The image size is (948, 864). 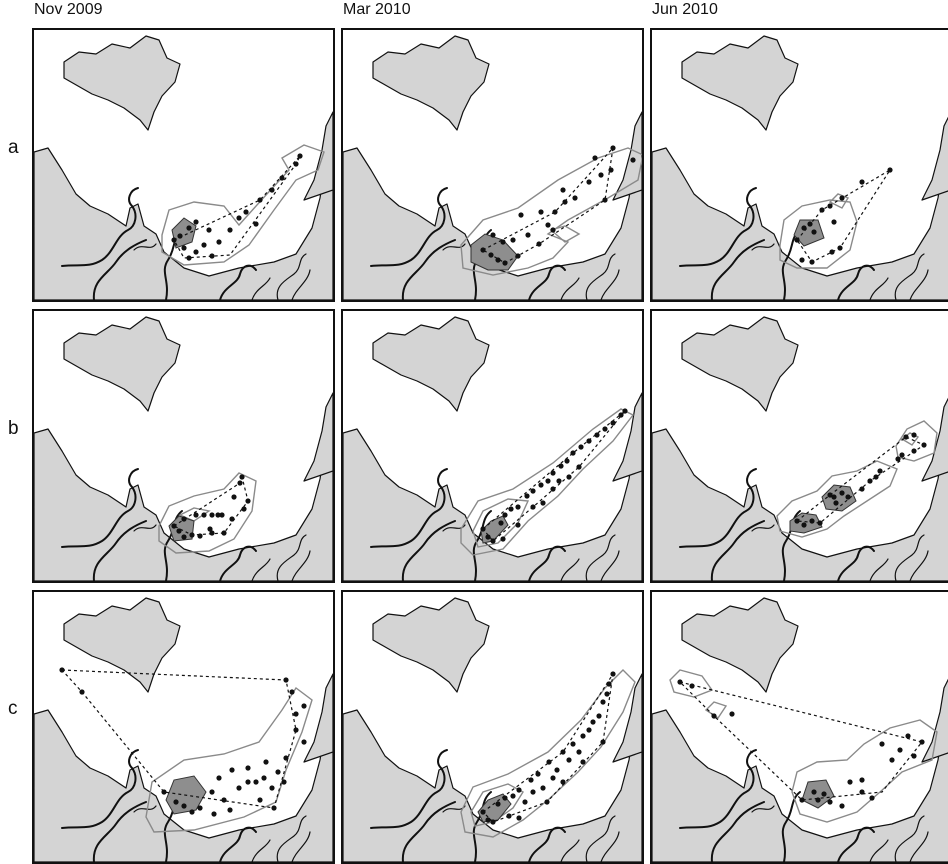 I want to click on estuary-river-south, so click(x=482, y=545).